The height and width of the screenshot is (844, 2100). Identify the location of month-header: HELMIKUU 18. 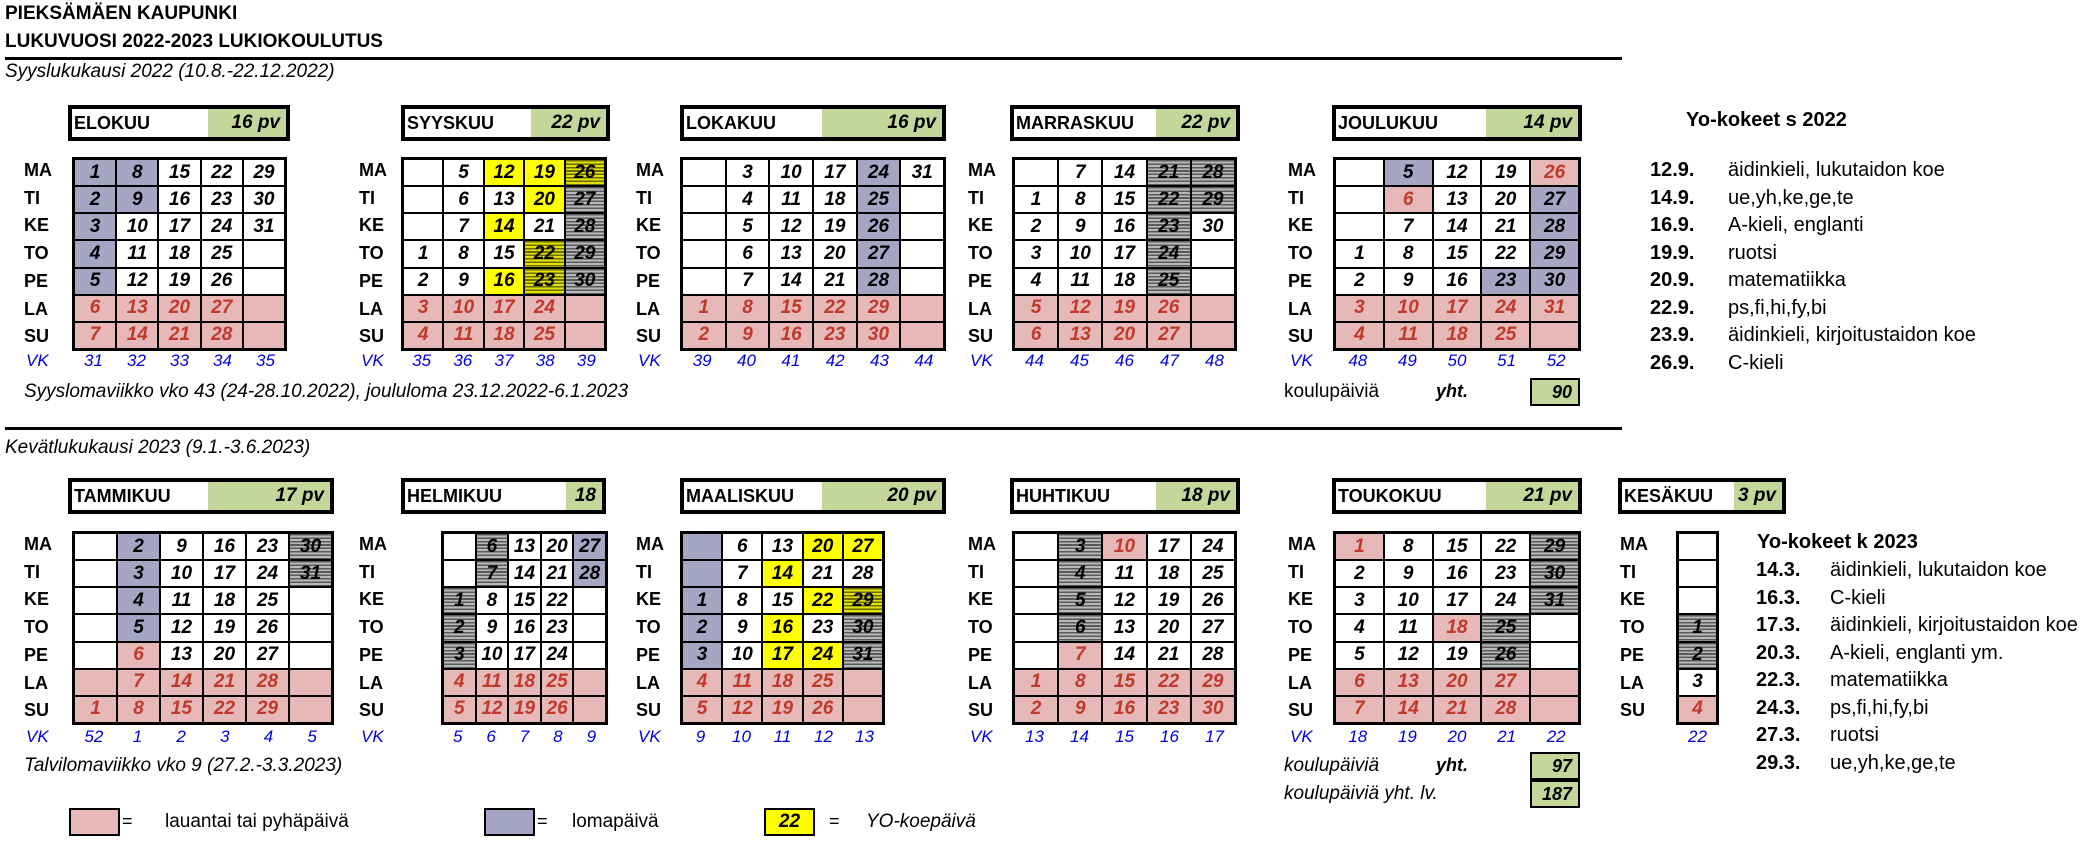
(503, 496).